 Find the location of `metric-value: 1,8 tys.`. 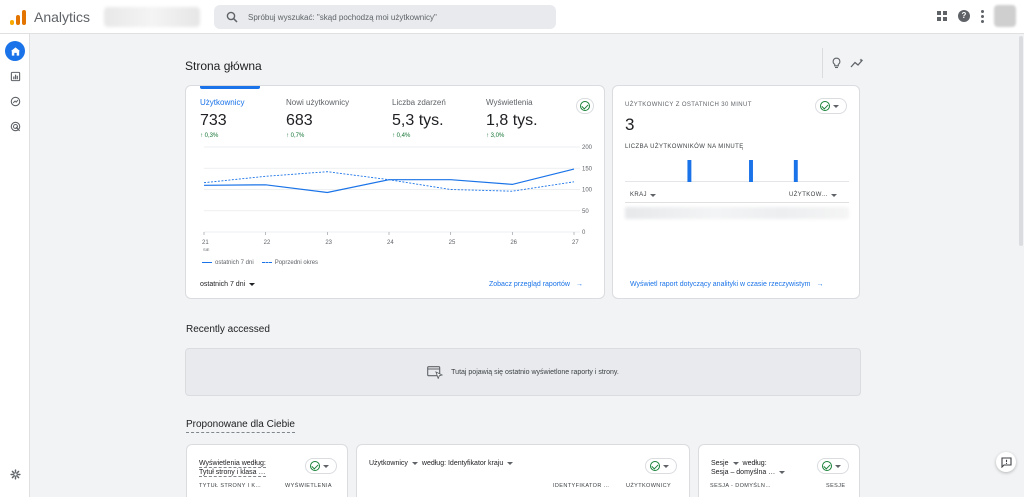

metric-value: 1,8 tys. is located at coordinates (512, 120).